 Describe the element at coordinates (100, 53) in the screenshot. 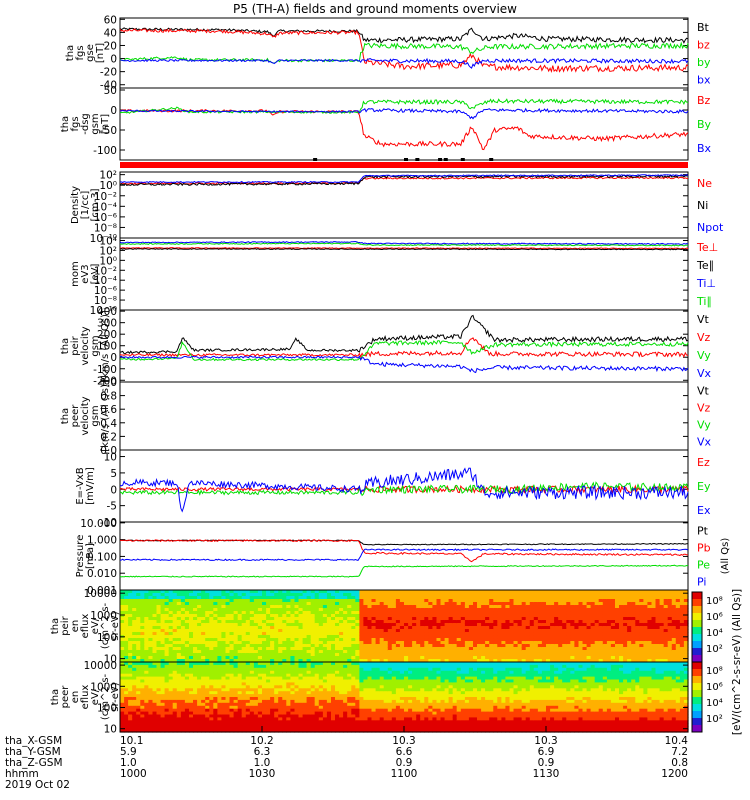

I see `y-axis-label: [nT]` at that location.